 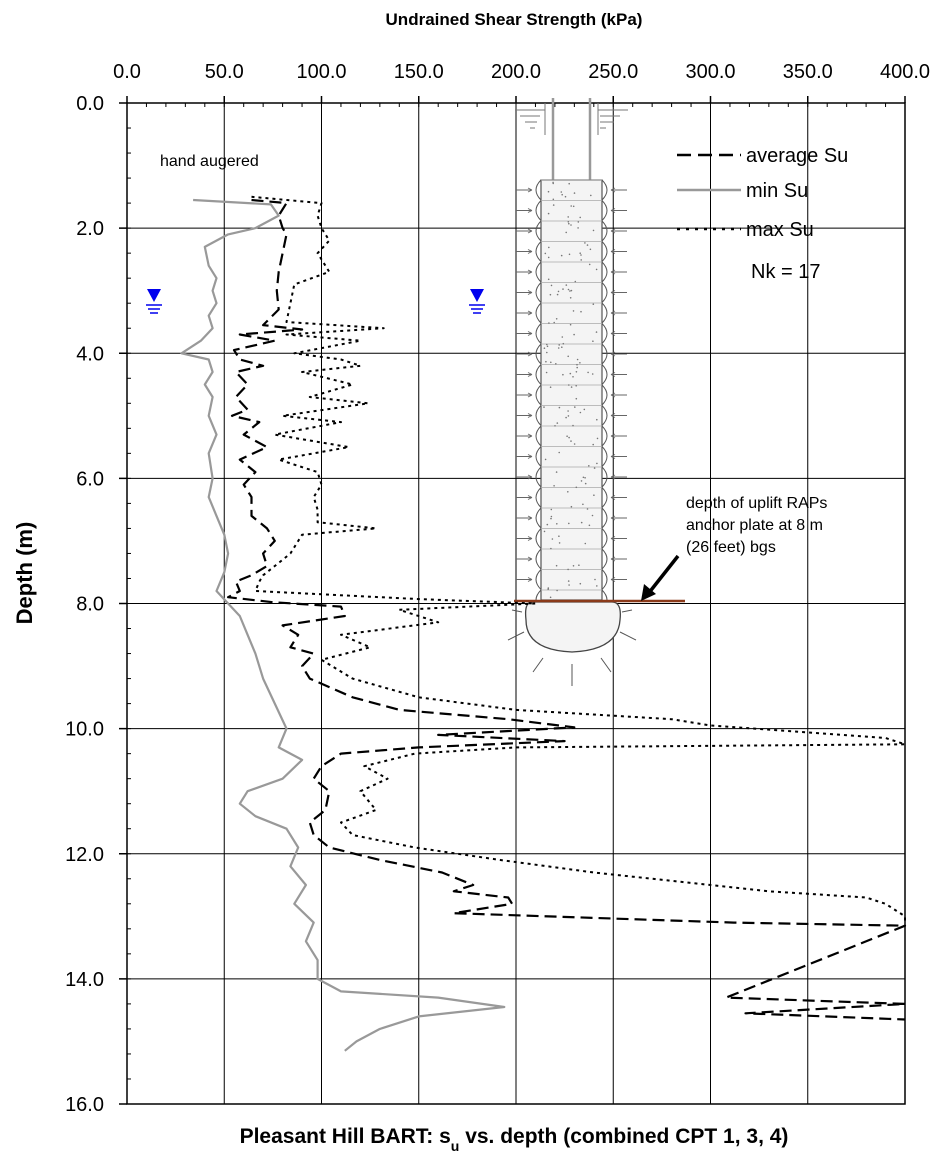 I want to click on x-tick-label: 350.0, so click(x=808, y=72).